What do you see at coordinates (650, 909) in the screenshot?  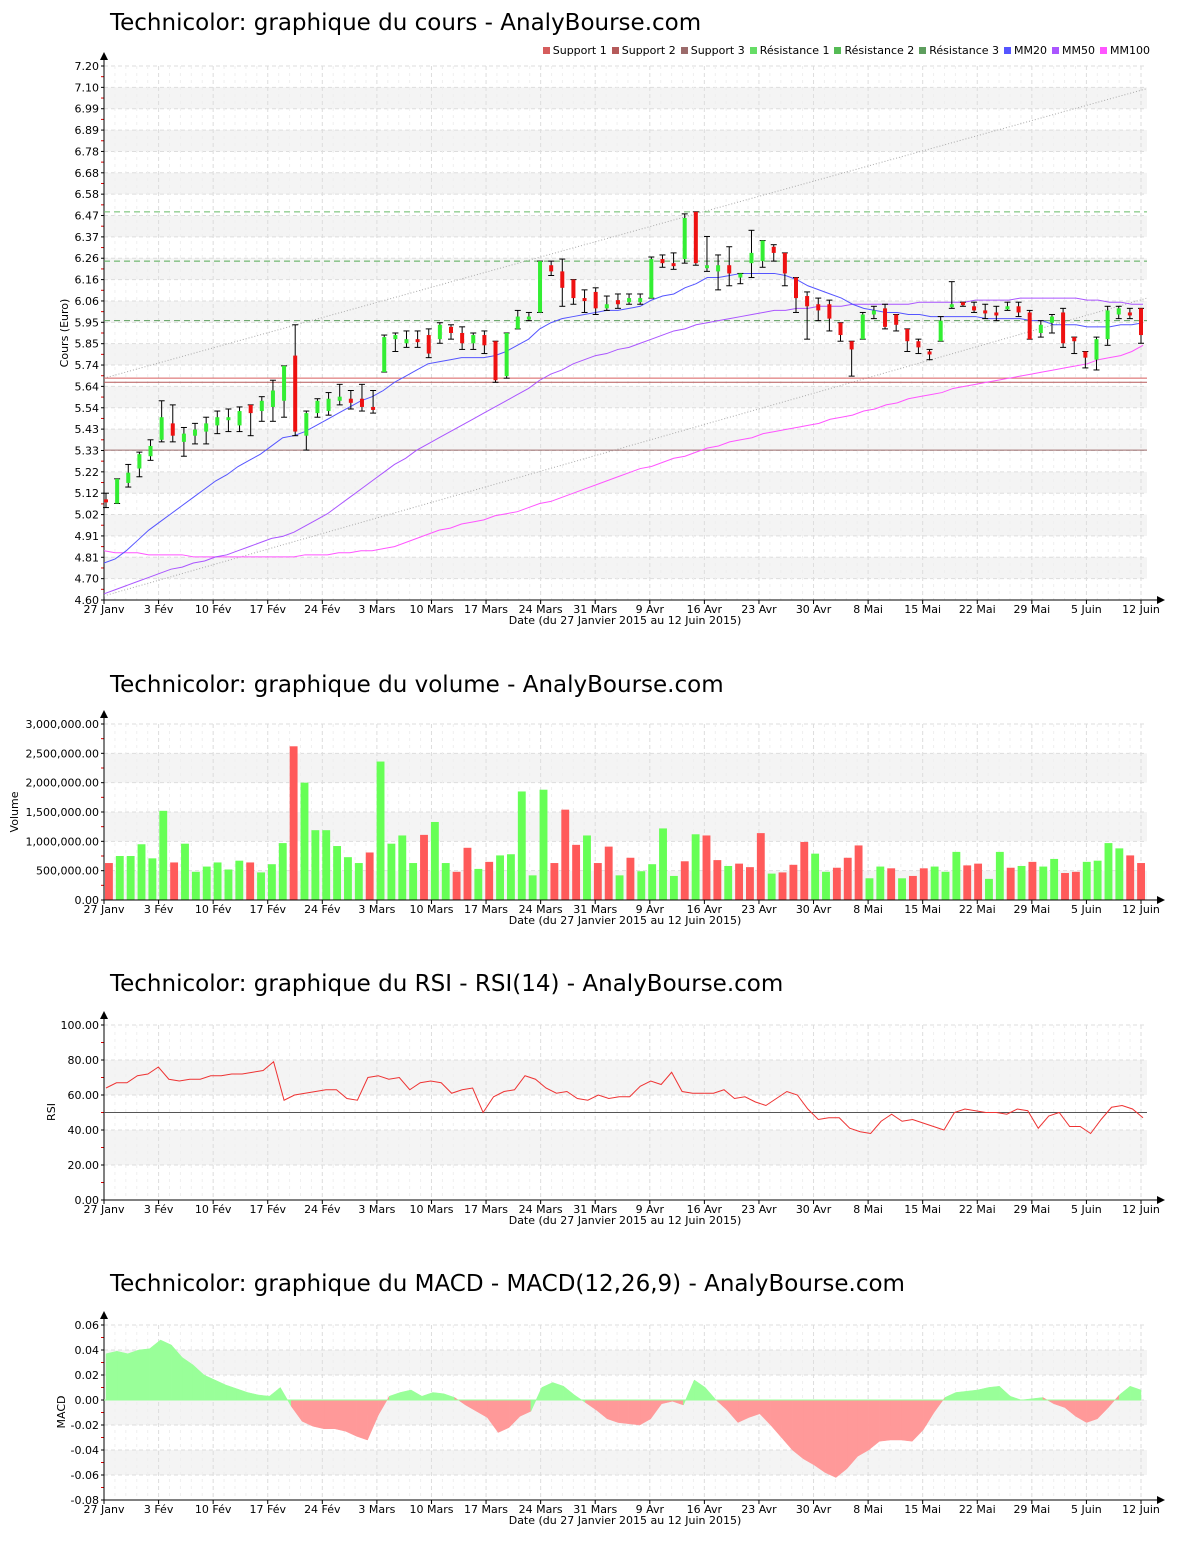 I see `x-tick-label: 9 Avr` at bounding box center [650, 909].